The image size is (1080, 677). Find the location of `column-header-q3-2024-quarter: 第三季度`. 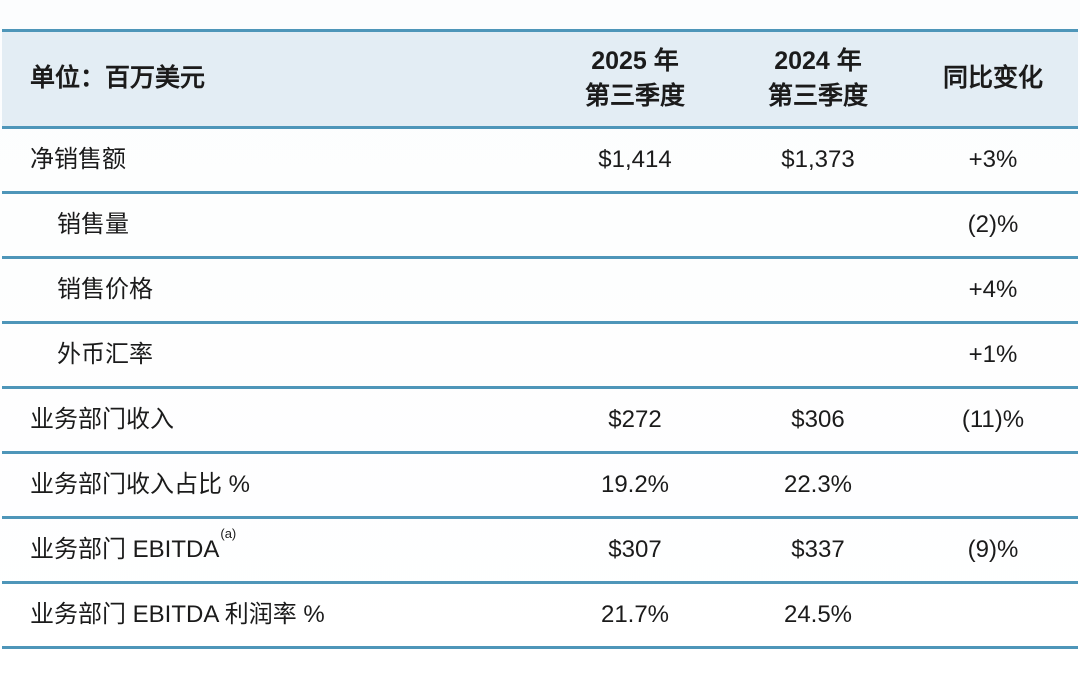

column-header-q3-2024-quarter: 第三季度 is located at coordinates (817, 96).